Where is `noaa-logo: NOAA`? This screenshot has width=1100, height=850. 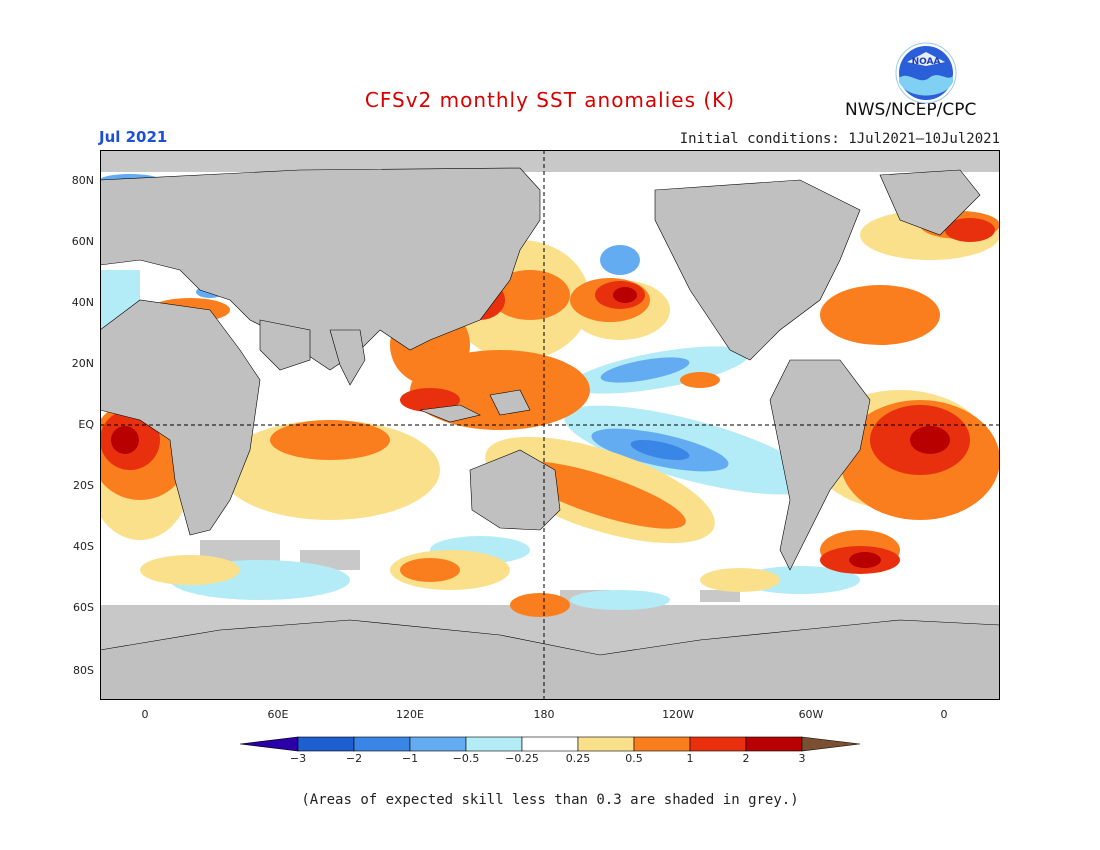 noaa-logo: NOAA is located at coordinates (926, 73).